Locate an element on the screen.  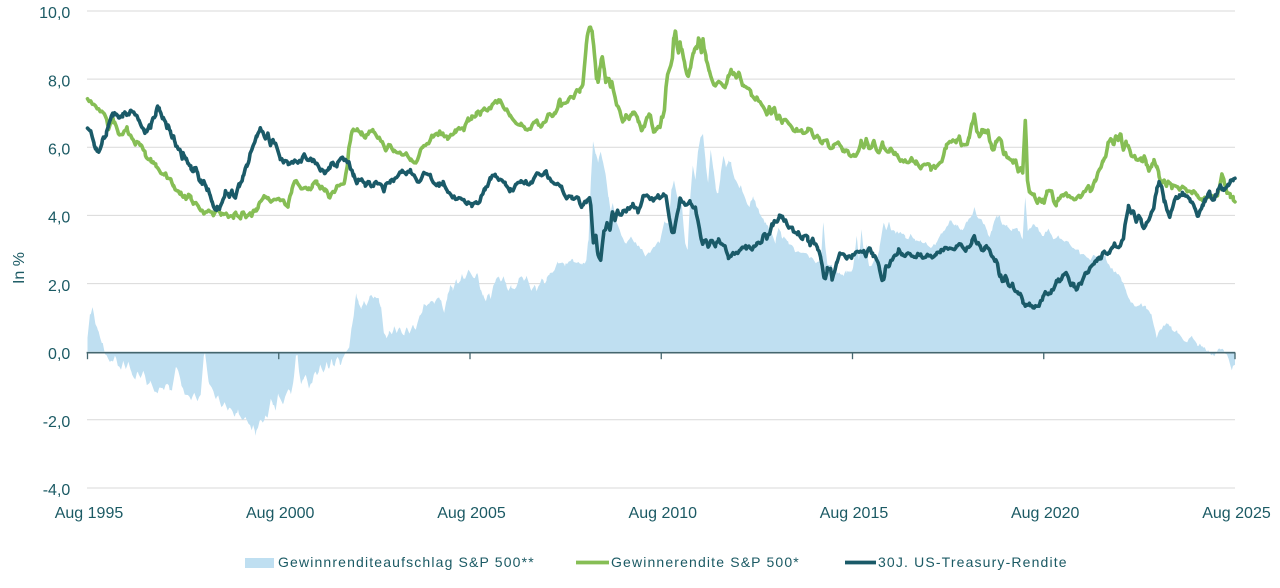
svg-text: Aug 2005 is located at coordinates (471, 513).